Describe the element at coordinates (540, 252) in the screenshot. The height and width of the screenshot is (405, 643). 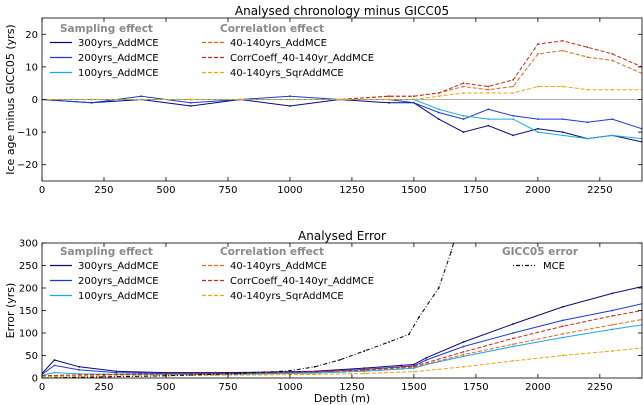
I see `legend-group-heading: GICC05 error` at that location.